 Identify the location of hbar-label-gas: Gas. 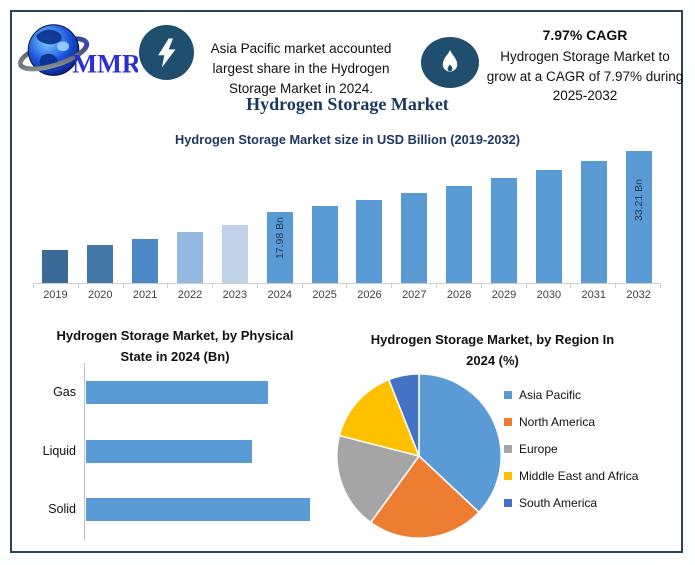
(64, 392).